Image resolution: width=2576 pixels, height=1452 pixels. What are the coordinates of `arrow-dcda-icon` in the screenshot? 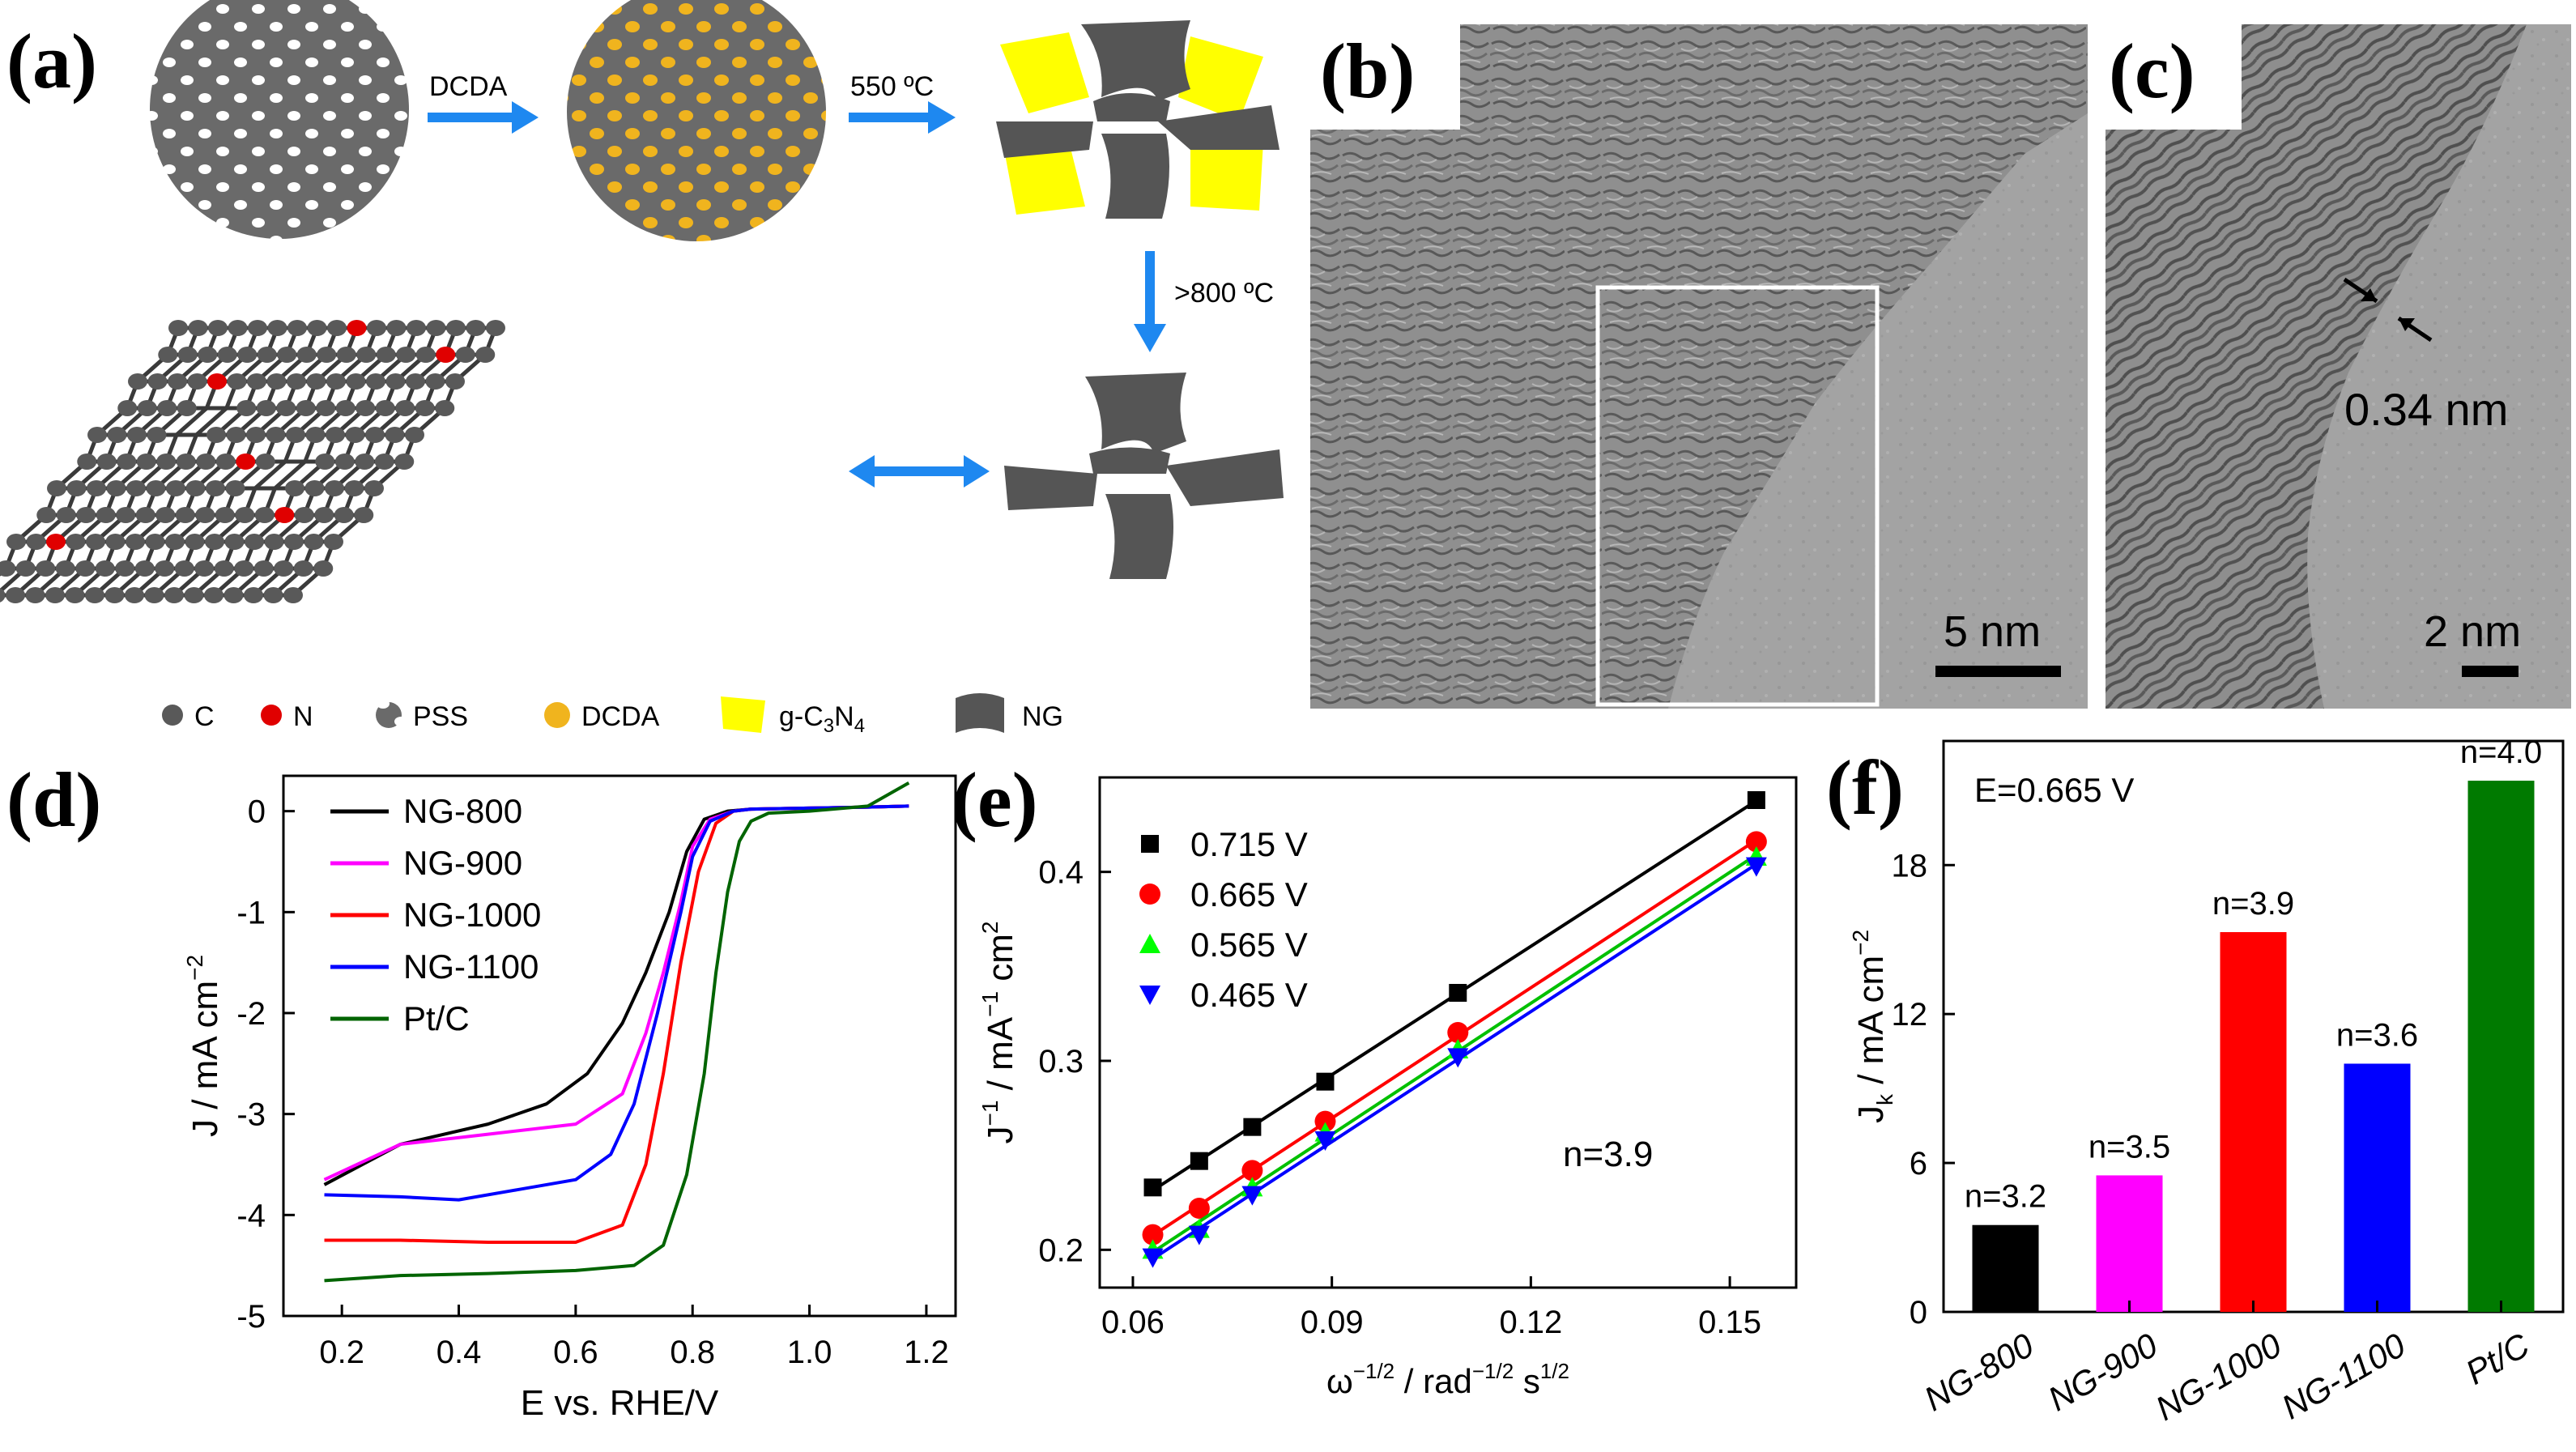 It's located at (483, 117).